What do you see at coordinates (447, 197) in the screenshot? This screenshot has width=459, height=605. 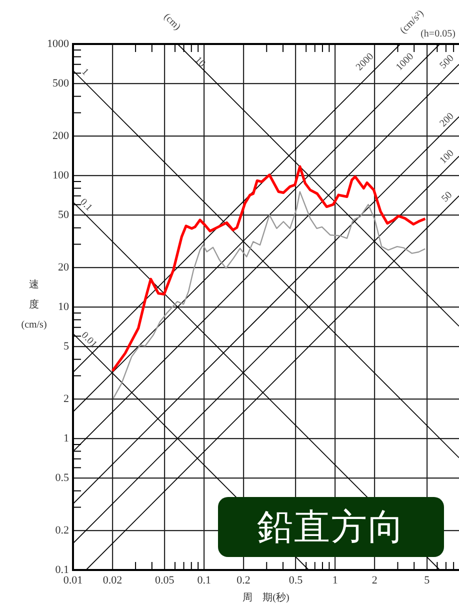 I see `annotation: 50` at bounding box center [447, 197].